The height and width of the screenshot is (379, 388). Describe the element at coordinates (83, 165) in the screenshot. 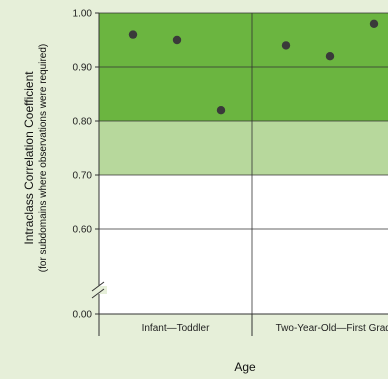

I see `y-tick-labels: 1.00 0.90 0.80 0.70 0.60 0.00` at that location.